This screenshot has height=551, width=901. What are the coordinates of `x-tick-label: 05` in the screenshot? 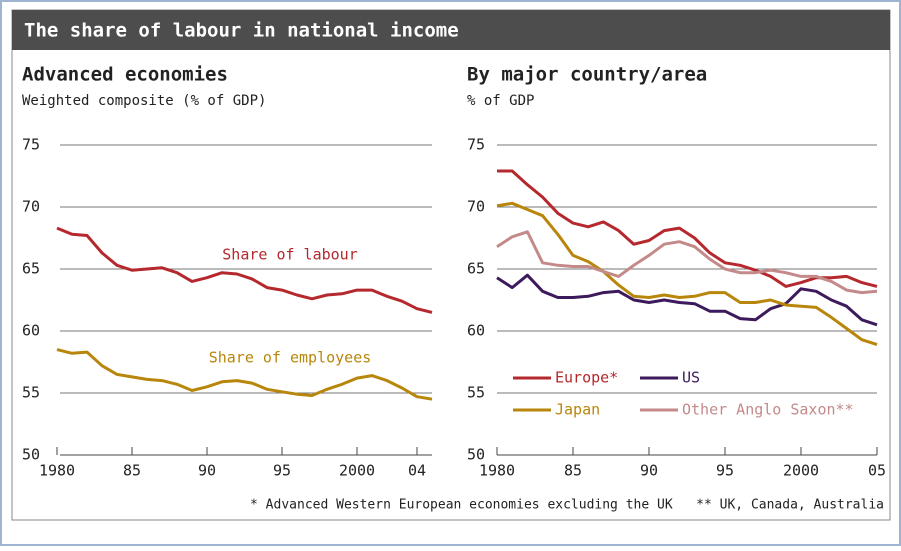 It's located at (877, 471).